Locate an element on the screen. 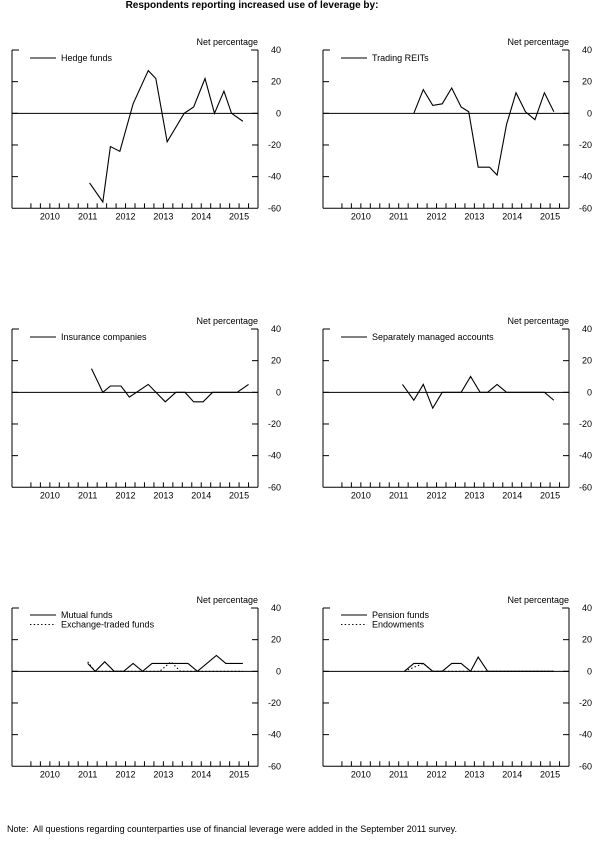 This screenshot has height=851, width=606. series-line-endowments is located at coordinates (479, 667).